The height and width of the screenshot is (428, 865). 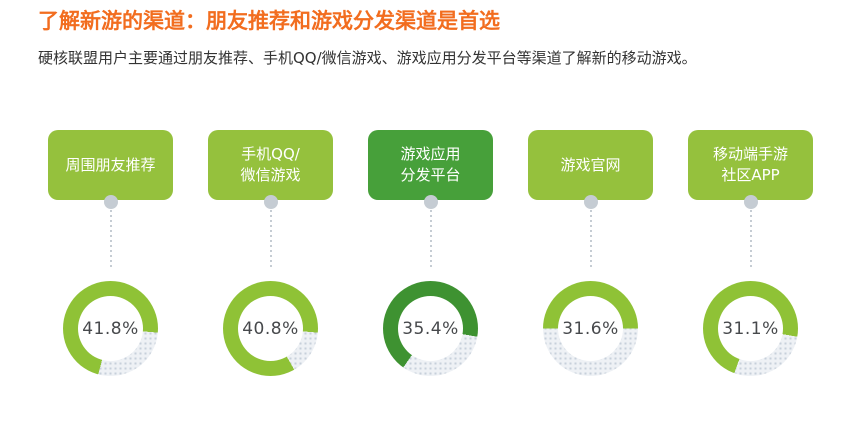 I want to click on channel-label-line: 游戏官网, so click(x=590, y=164).